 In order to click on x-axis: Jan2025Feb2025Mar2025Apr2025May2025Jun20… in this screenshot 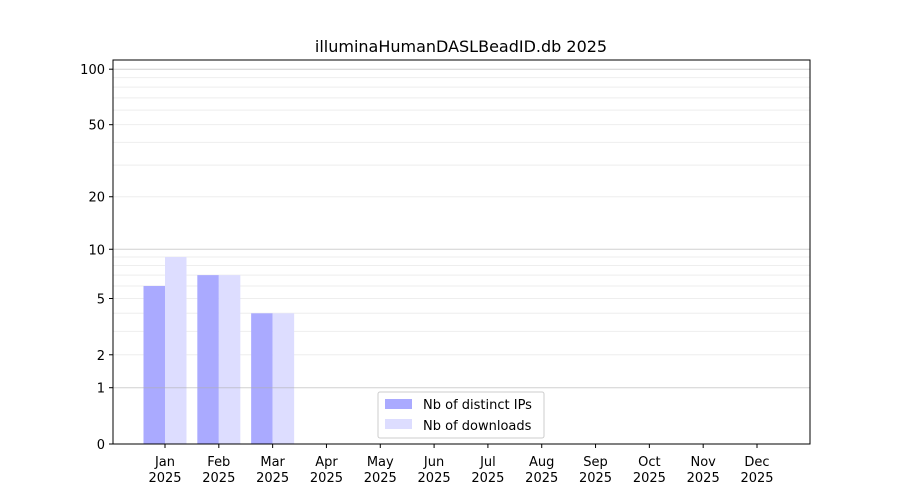, I will do `click(461, 465)`.